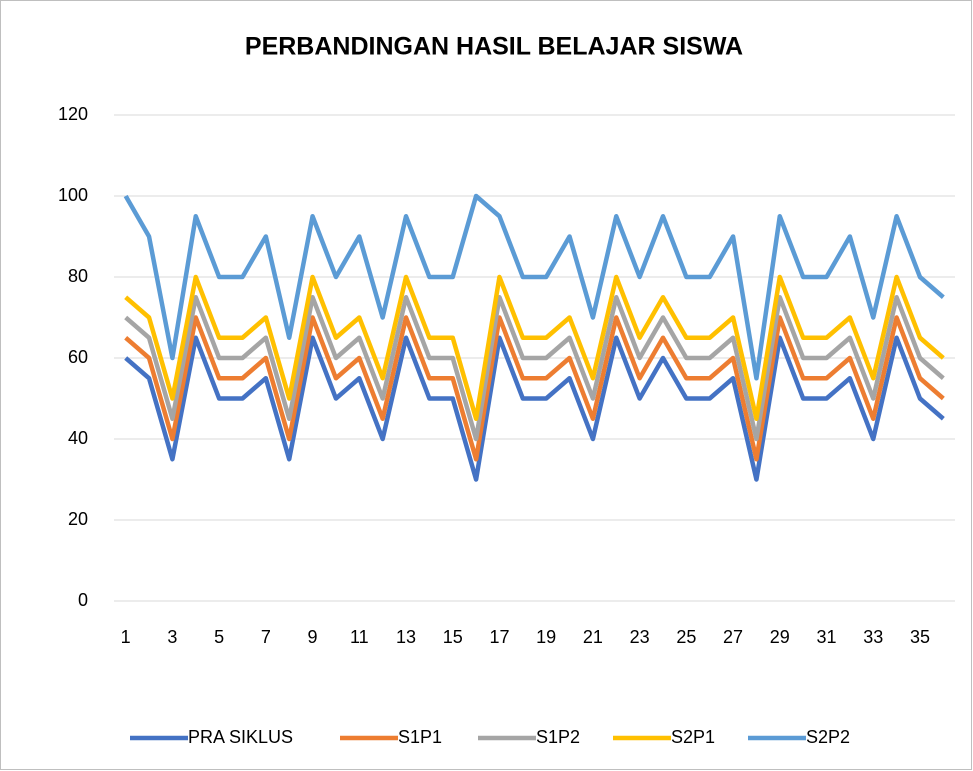 This screenshot has width=973, height=771. What do you see at coordinates (406, 637) in the screenshot?
I see `x-tick-label: 13` at bounding box center [406, 637].